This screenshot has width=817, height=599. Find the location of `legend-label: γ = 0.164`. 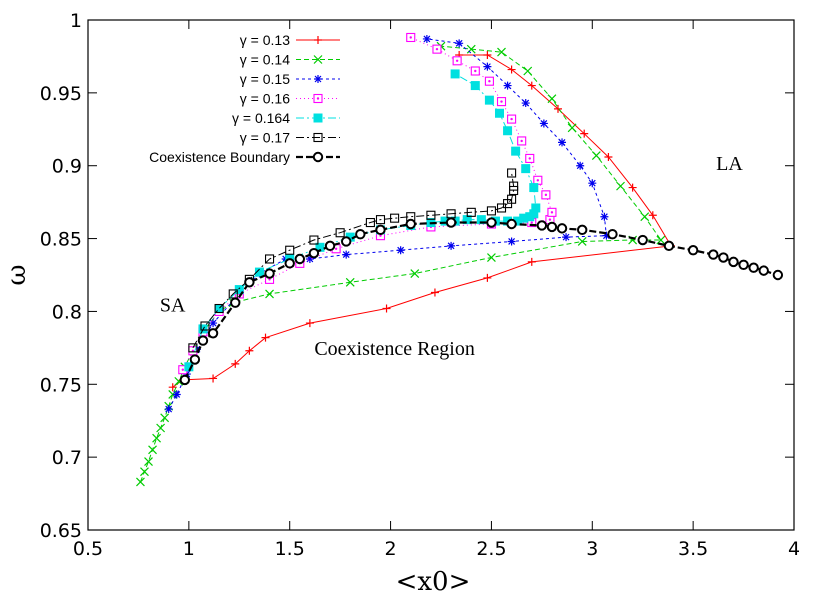

legend-label: γ = 0.164 is located at coordinates (261, 118).